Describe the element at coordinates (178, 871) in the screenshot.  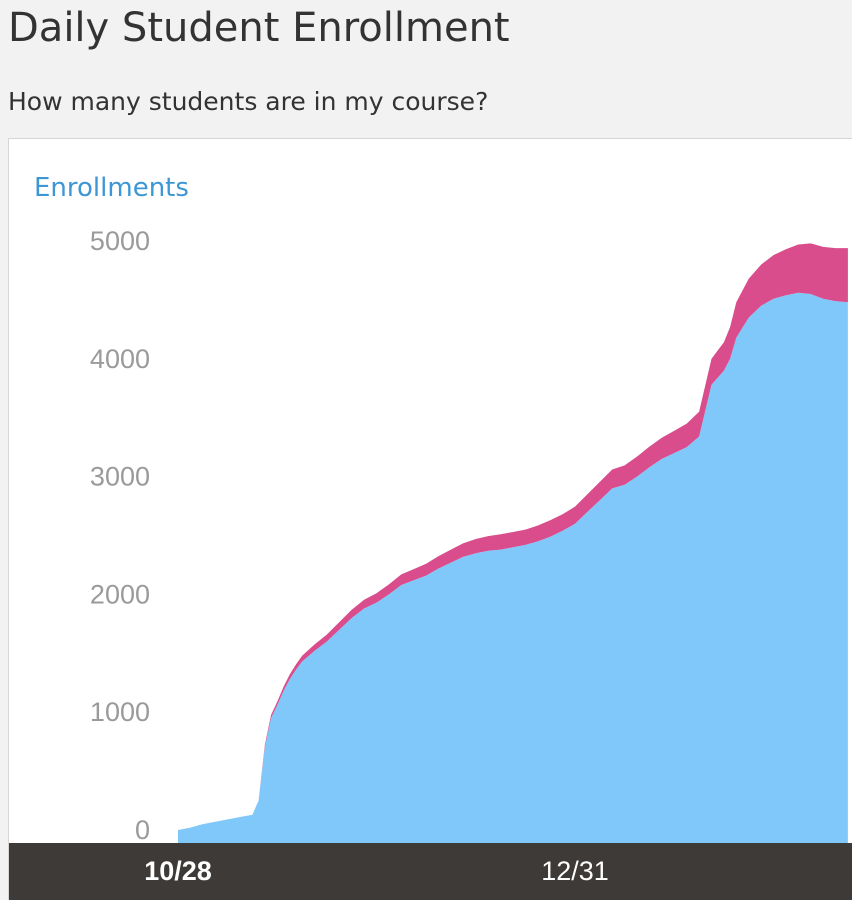
I see `x-tick-label: 10/28` at that location.